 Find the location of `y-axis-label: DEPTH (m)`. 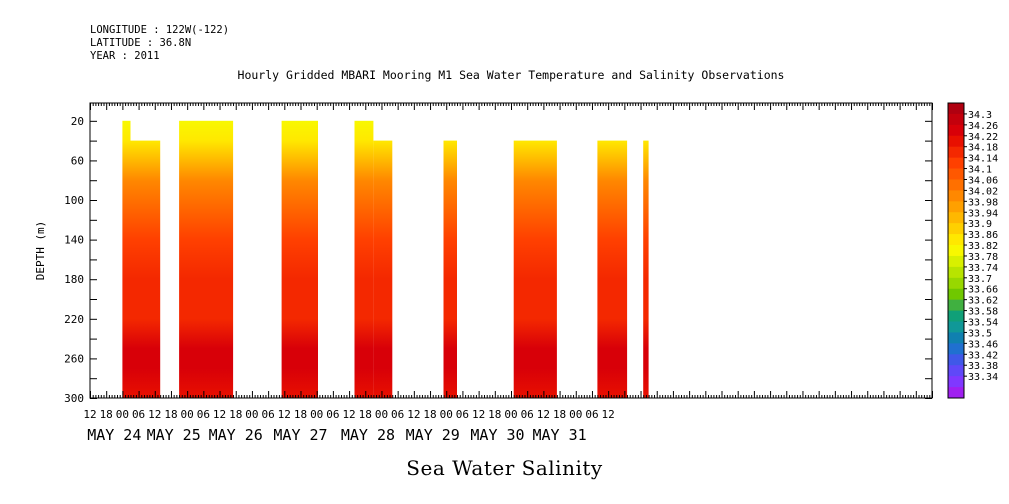

y-axis-label: DEPTH (m) is located at coordinates (40, 251).